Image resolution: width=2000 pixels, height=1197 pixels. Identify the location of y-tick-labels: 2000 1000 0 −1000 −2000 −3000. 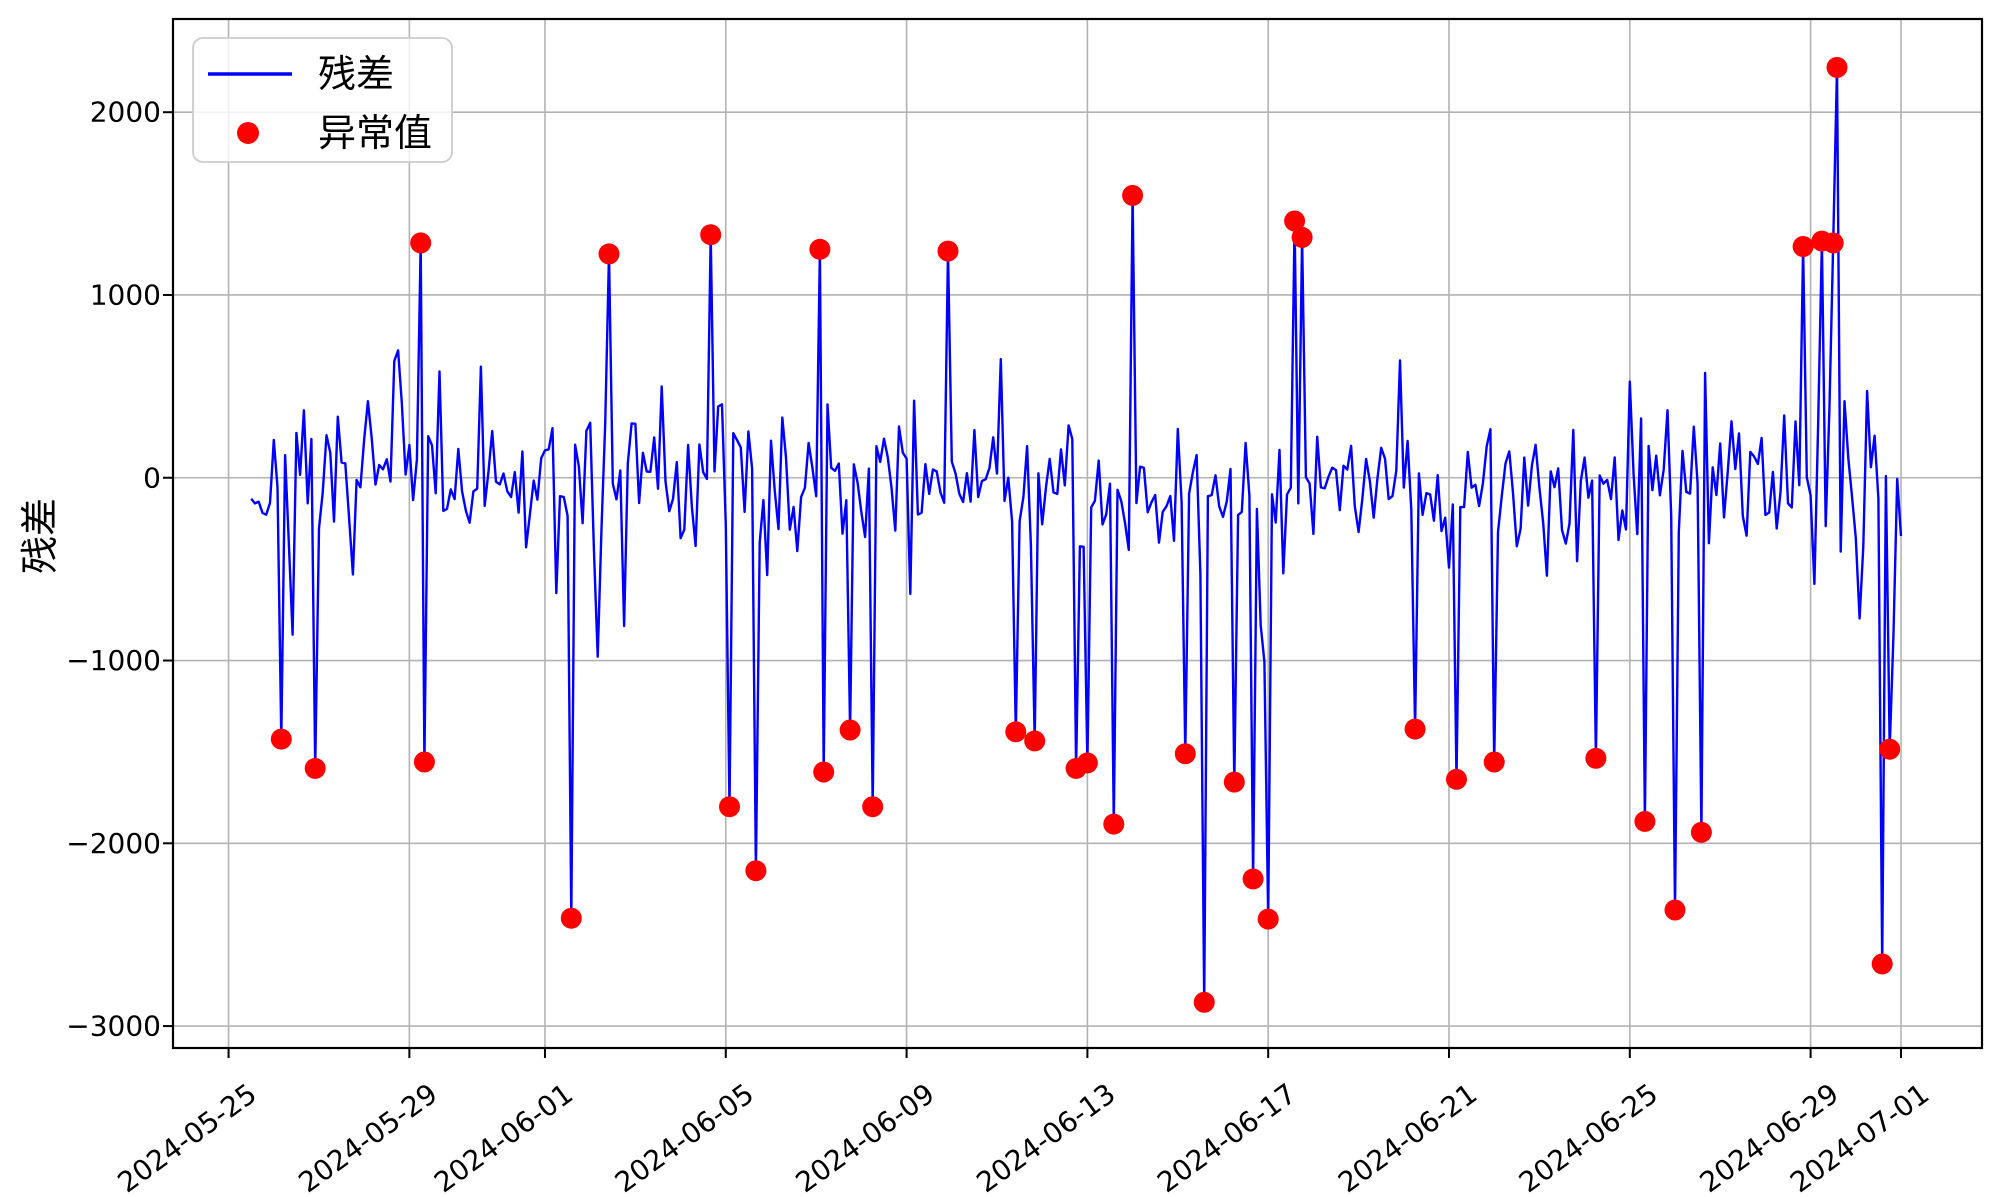
(113, 569).